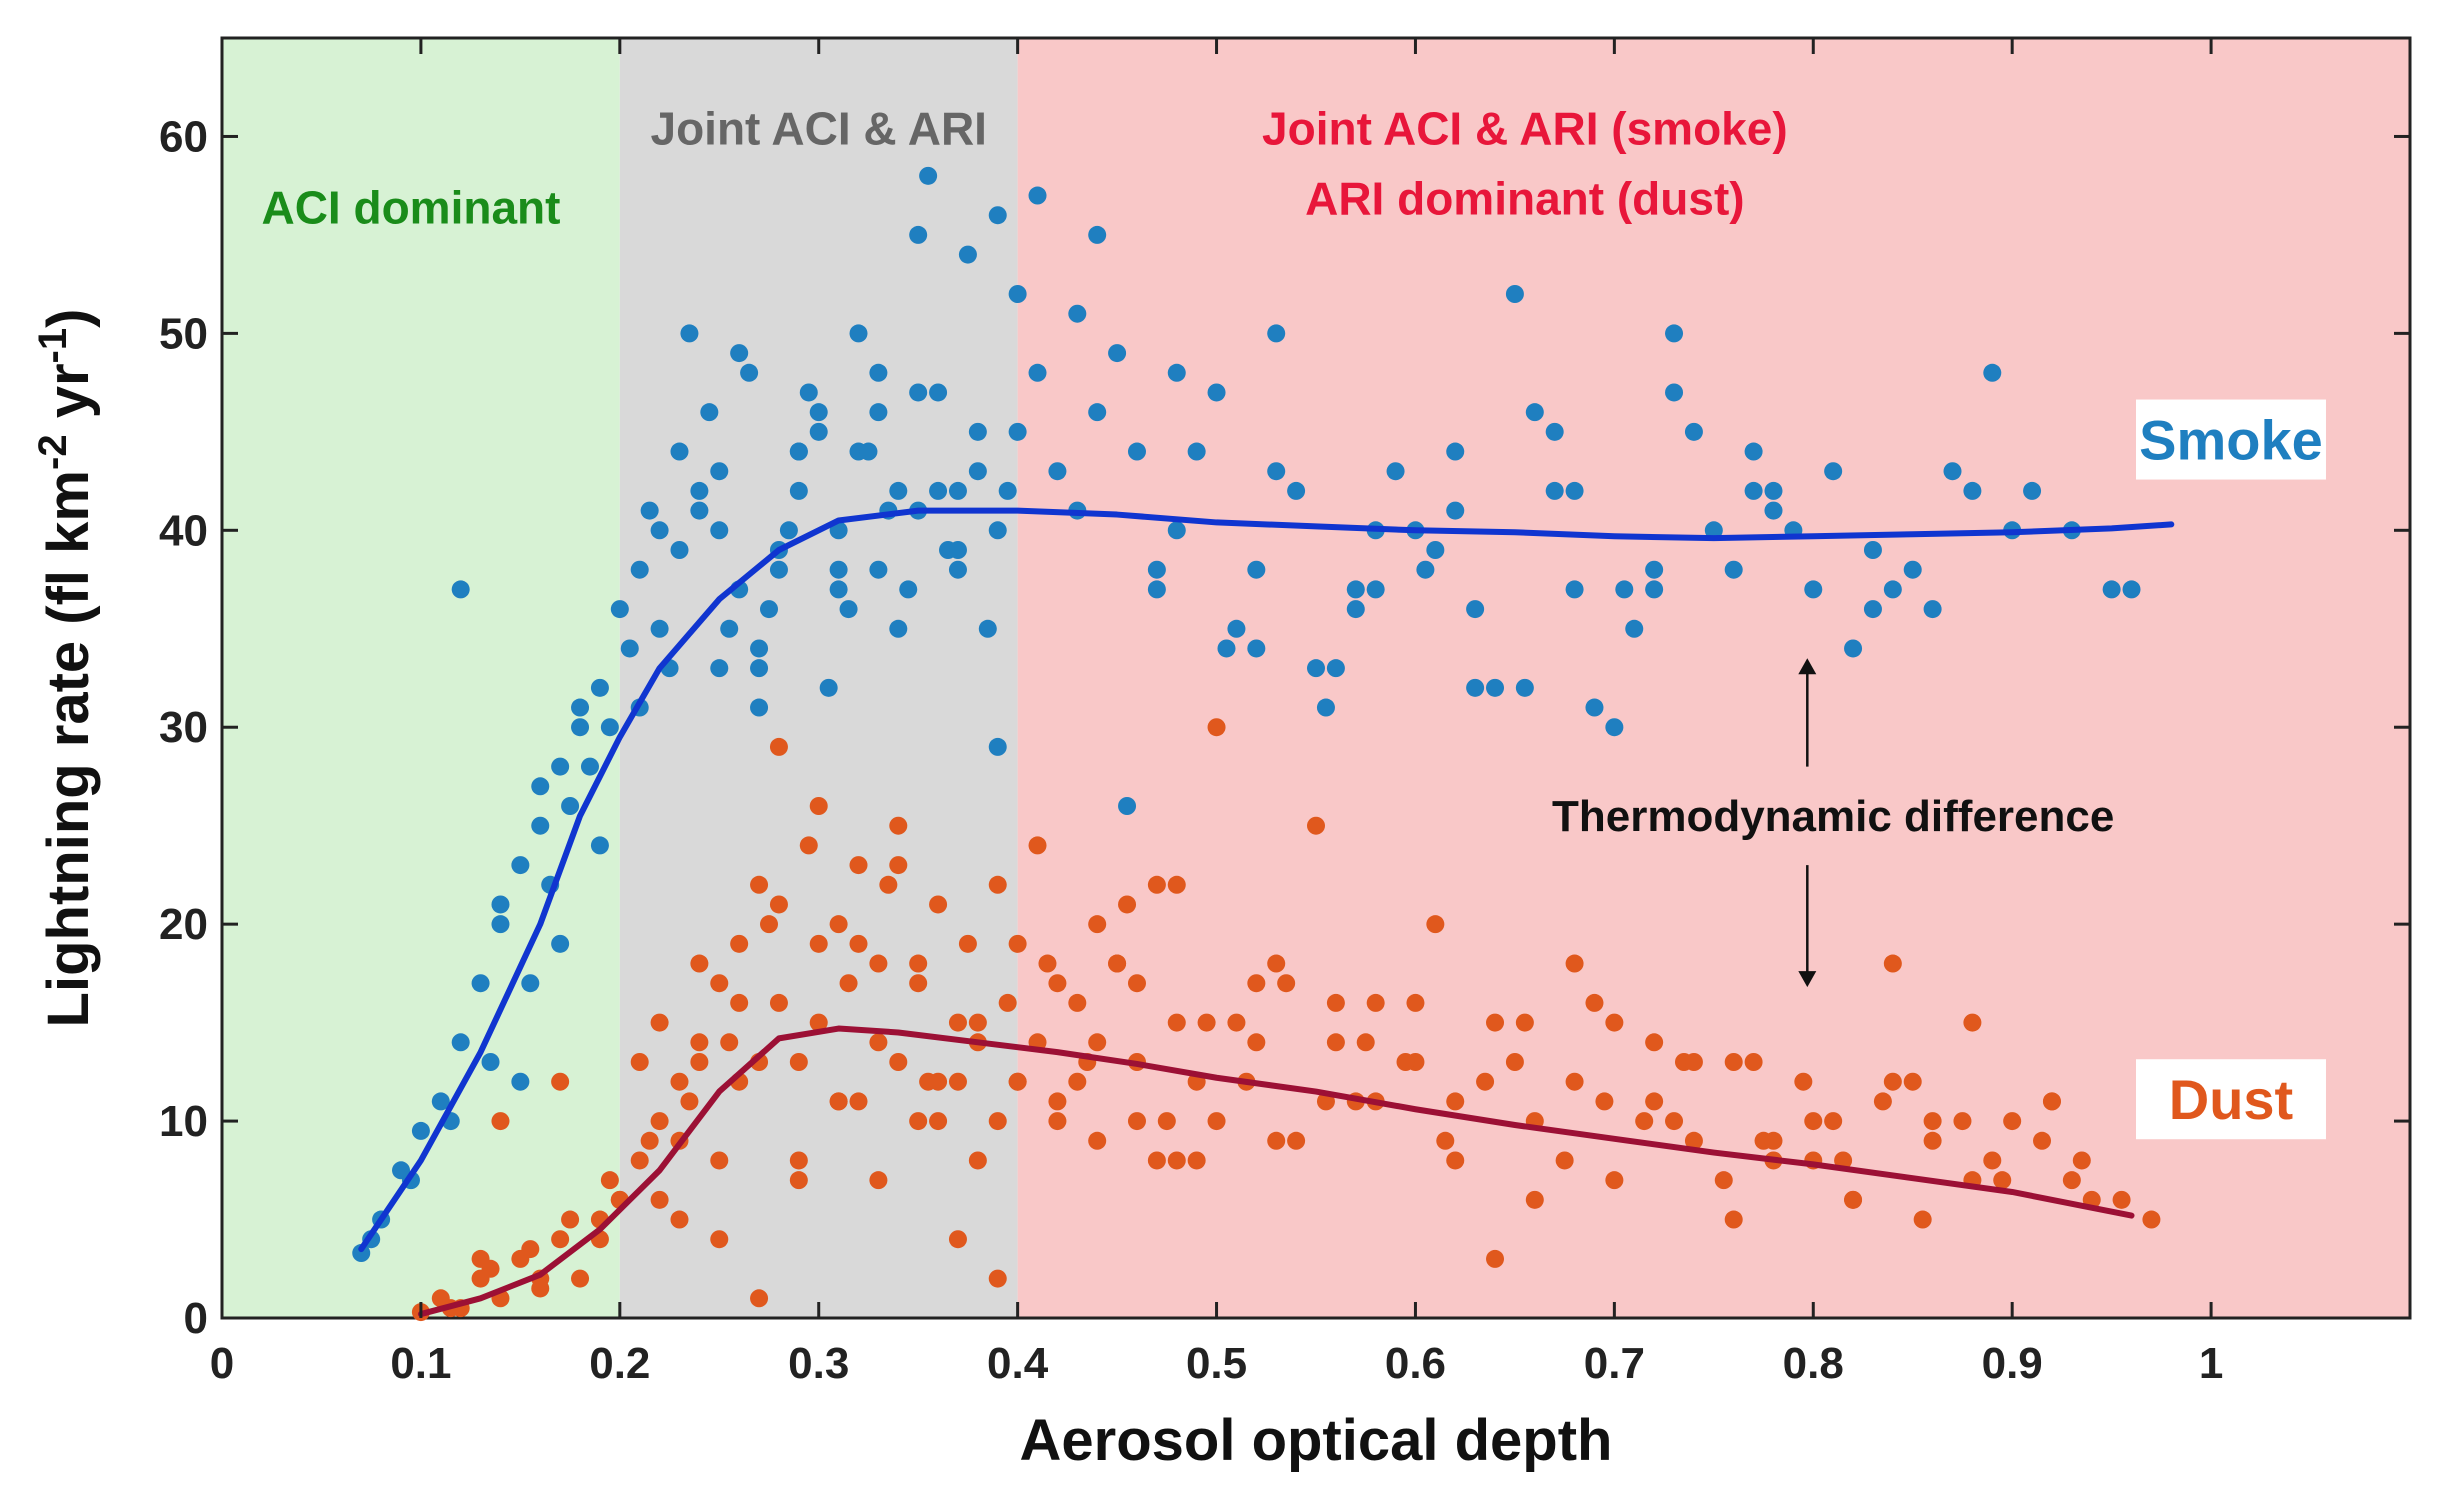 This screenshot has width=2444, height=1495. I want to click on y-tick-label: 20, so click(183, 924).